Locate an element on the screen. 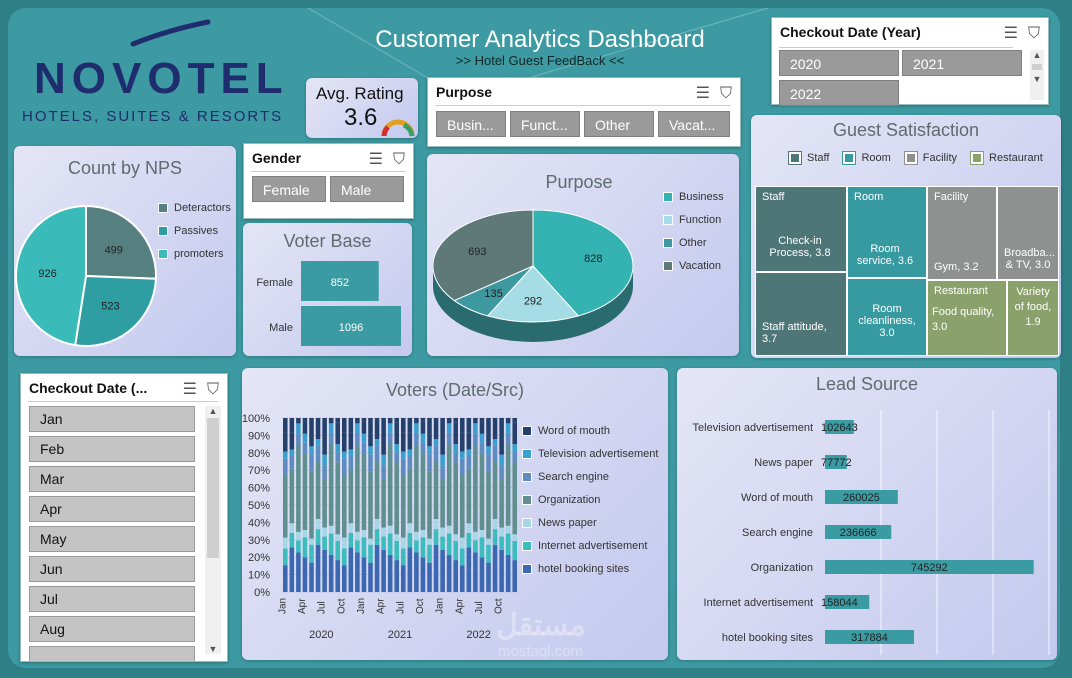 The height and width of the screenshot is (678, 1072). legend-item: Internet advertisement is located at coordinates (590, 545).